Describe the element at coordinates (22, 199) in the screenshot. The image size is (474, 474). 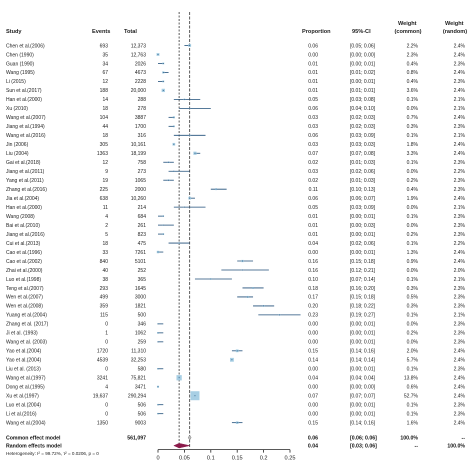
I see `study-label: Jia et al.(2004)` at that location.